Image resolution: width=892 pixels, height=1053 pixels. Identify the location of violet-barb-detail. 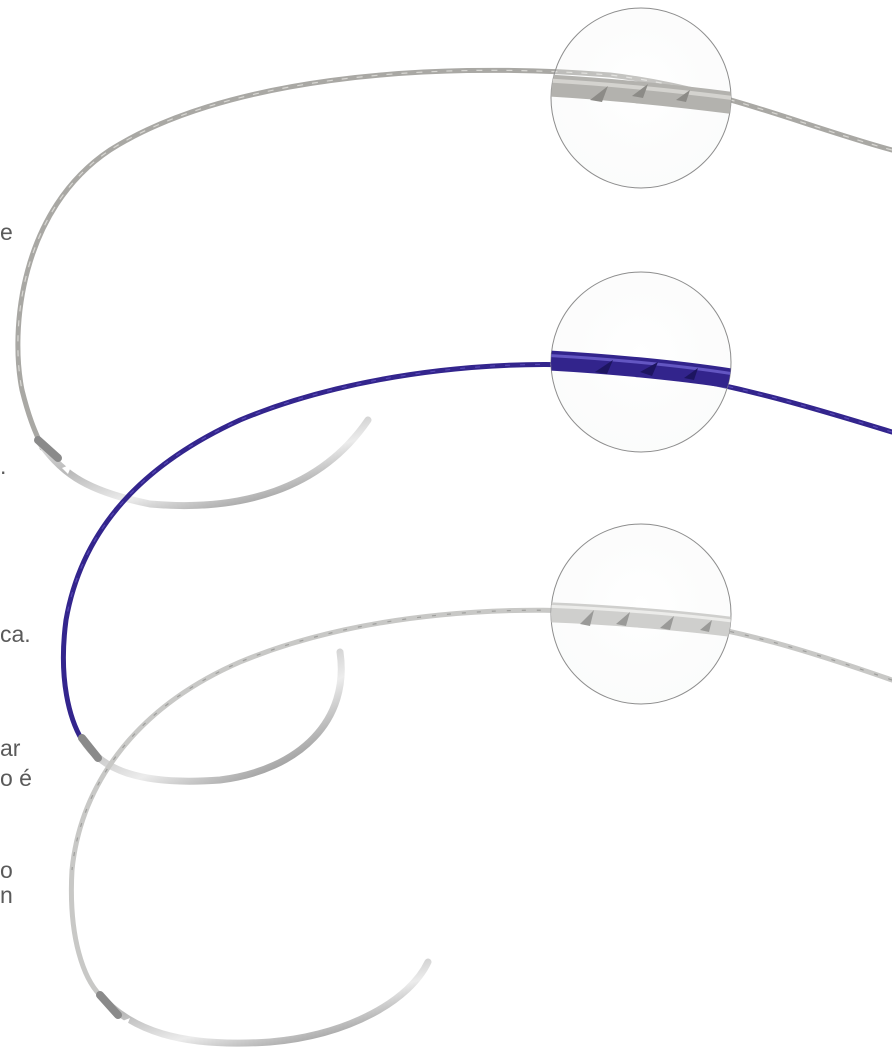
(641, 362).